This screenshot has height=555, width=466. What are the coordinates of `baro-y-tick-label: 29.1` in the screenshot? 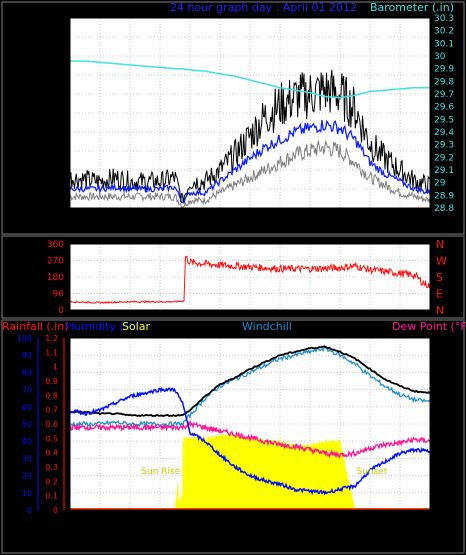 It's located at (444, 171).